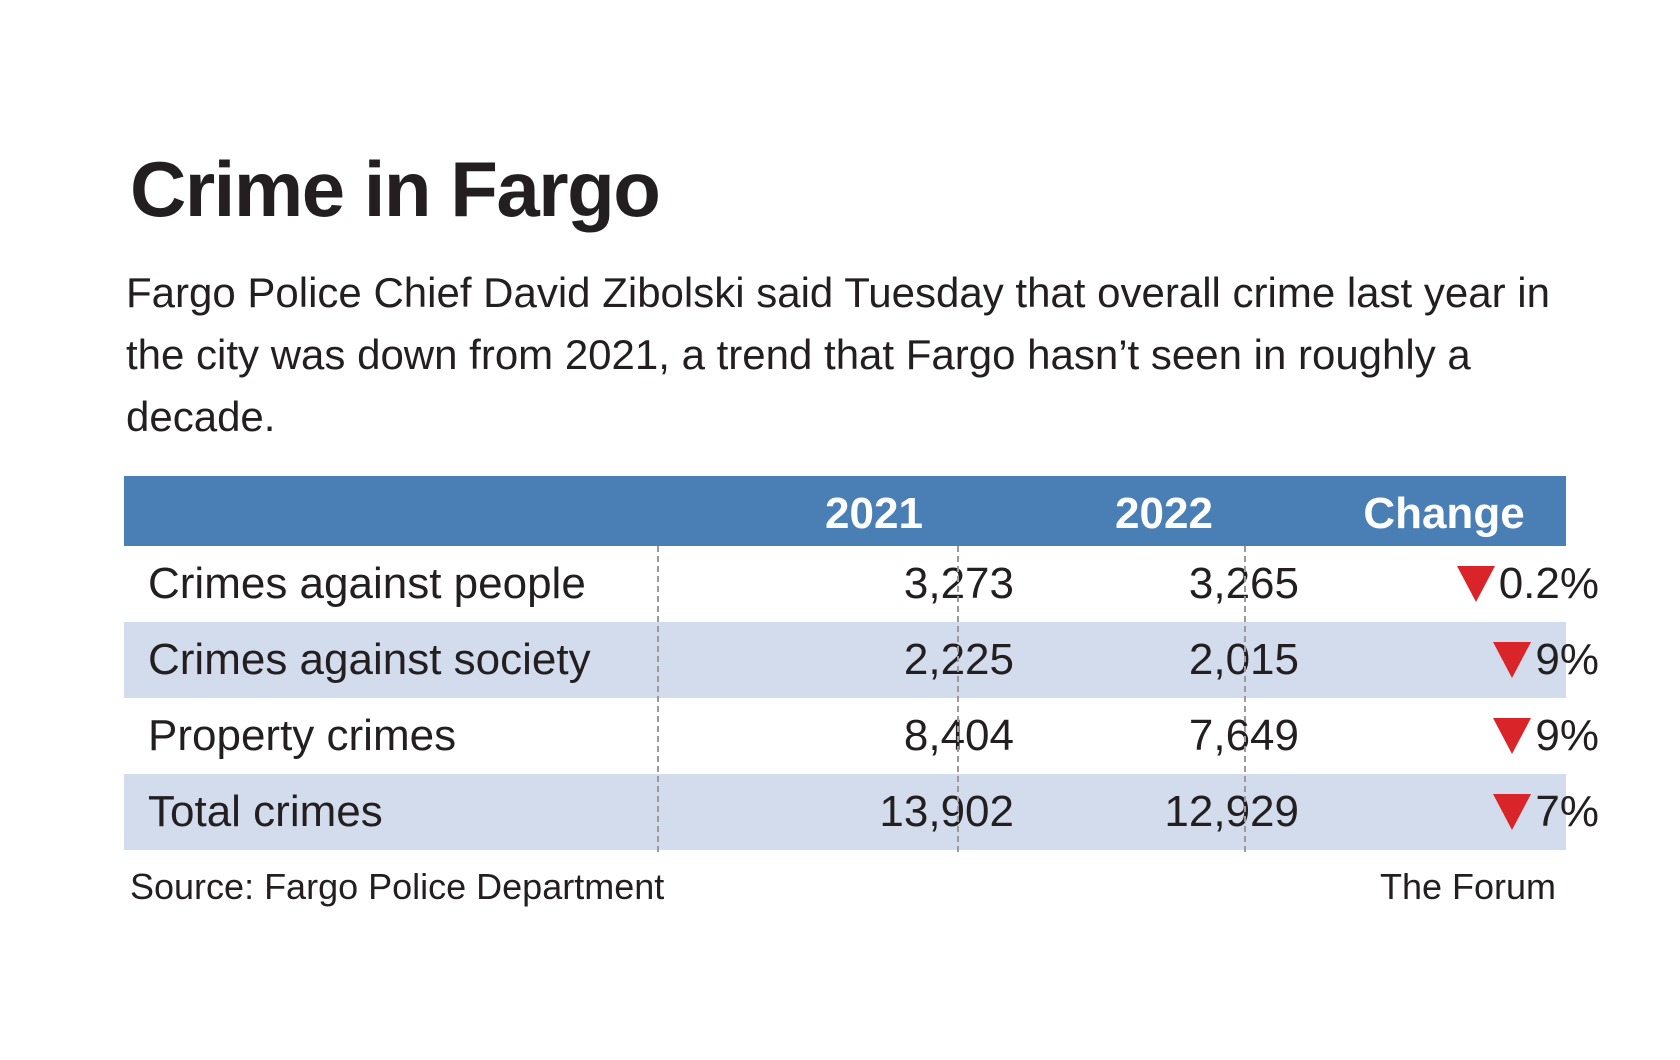 This screenshot has width=1680, height=1060. Describe the element at coordinates (1567, 811) in the screenshot. I see `change-value: 7%` at that location.